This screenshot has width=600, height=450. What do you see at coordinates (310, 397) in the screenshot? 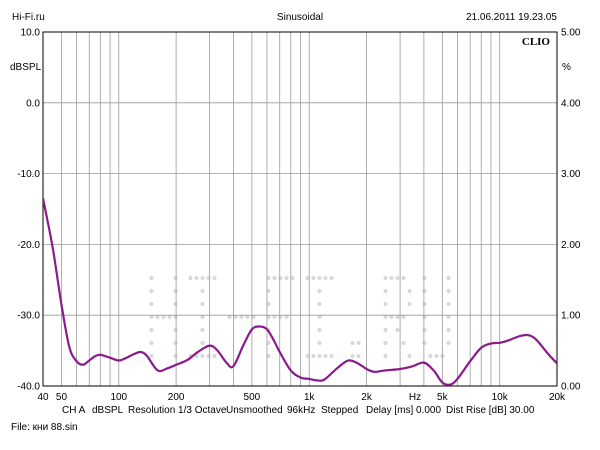
I see `x-tick-label: 1k` at bounding box center [310, 397].